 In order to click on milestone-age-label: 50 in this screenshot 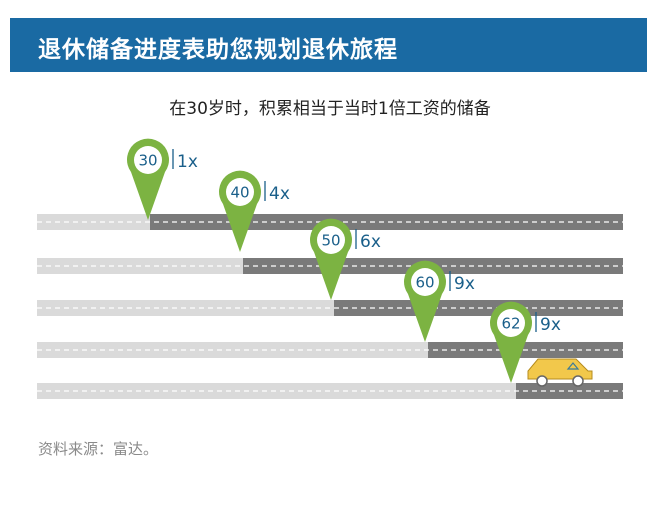, I will do `click(330, 241)`.